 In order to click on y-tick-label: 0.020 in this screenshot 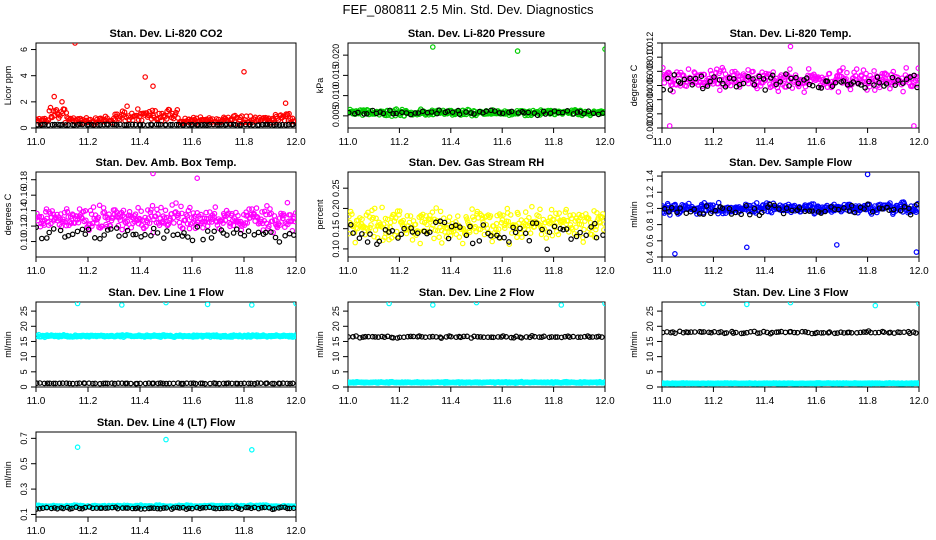, I will do `click(336, 55)`.